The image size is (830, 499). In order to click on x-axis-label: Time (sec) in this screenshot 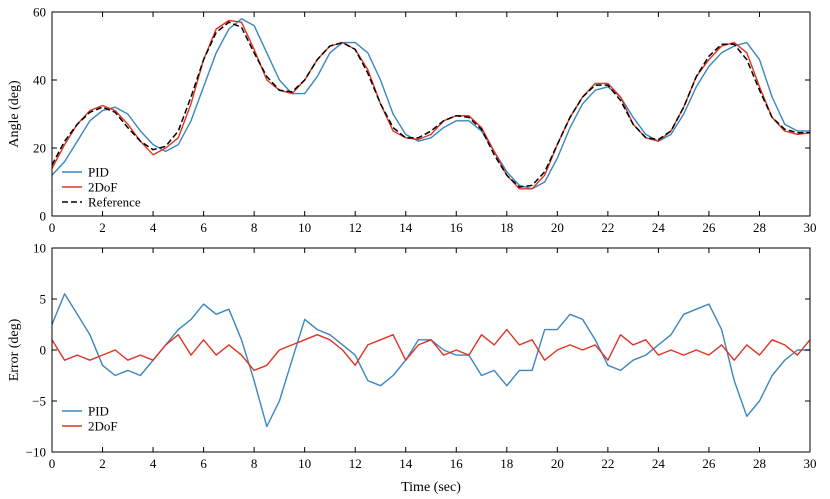, I will do `click(431, 487)`.